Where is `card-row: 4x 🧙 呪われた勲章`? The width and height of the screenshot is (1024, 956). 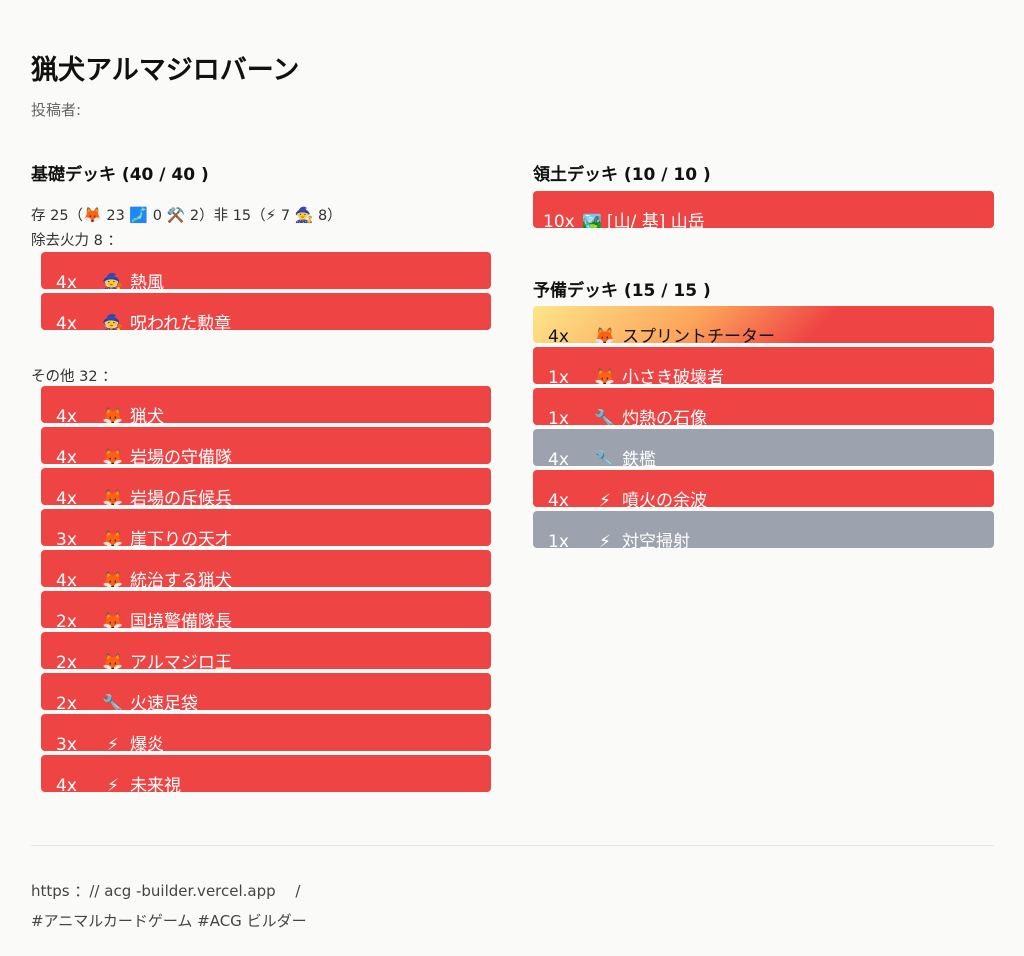
card-row: 4x 🧙 呪われた勲章 is located at coordinates (266, 311).